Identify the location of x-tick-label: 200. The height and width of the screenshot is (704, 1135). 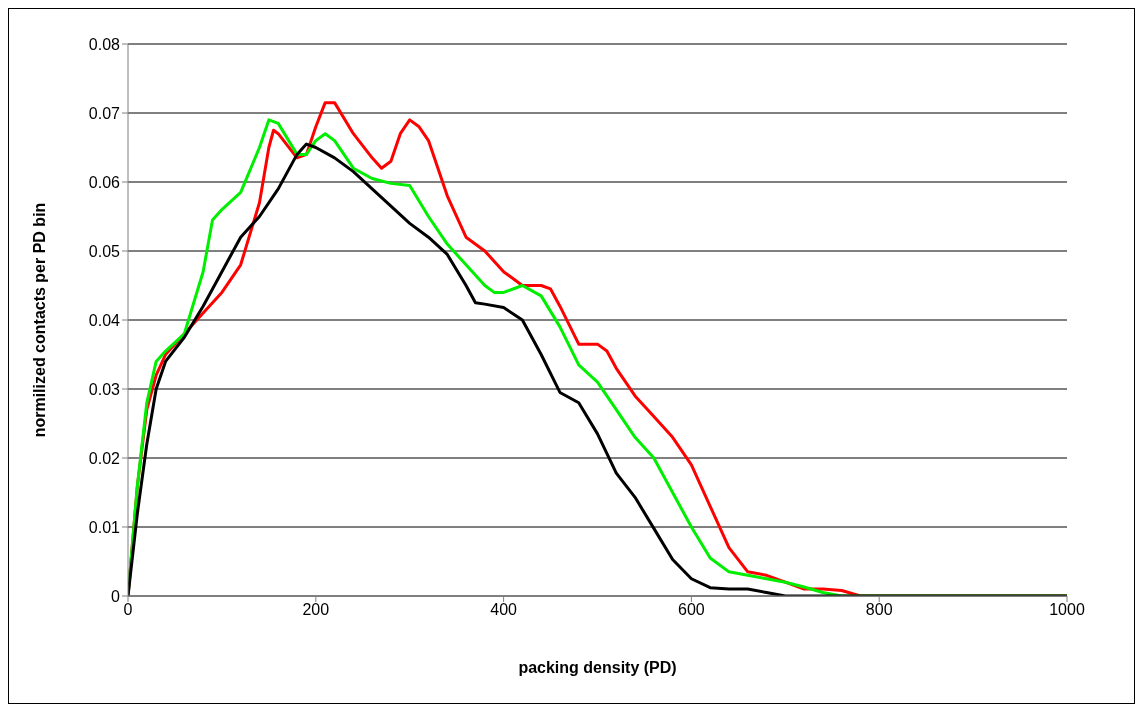
(316, 610).